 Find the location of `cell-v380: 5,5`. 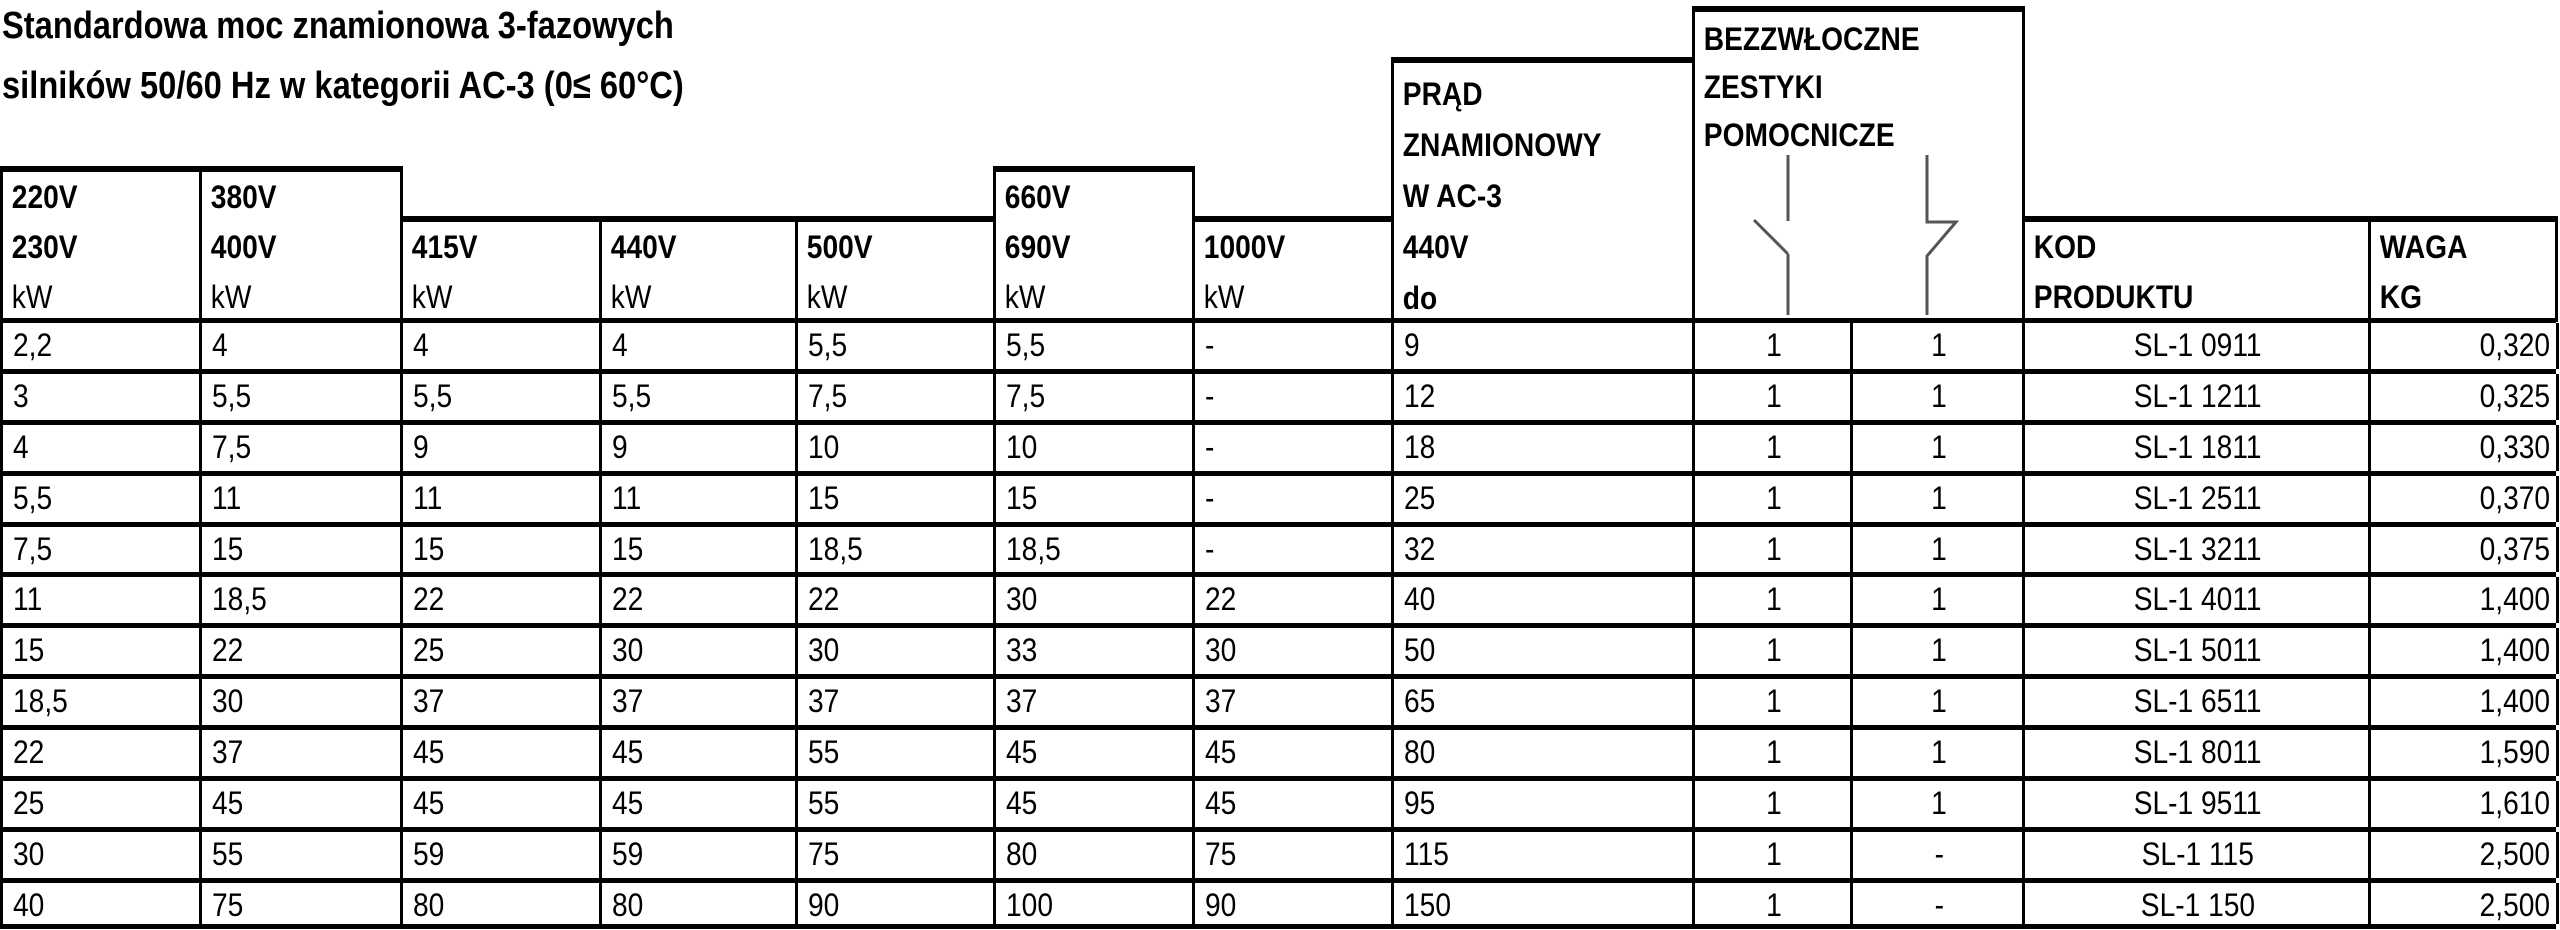

cell-v380: 5,5 is located at coordinates (301, 396).